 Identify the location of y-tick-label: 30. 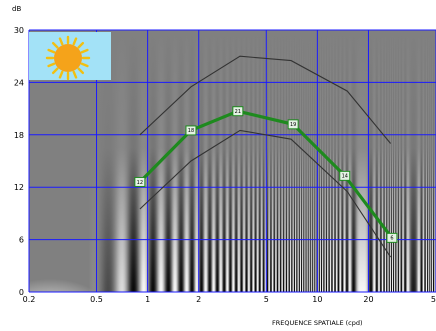
(19, 30).